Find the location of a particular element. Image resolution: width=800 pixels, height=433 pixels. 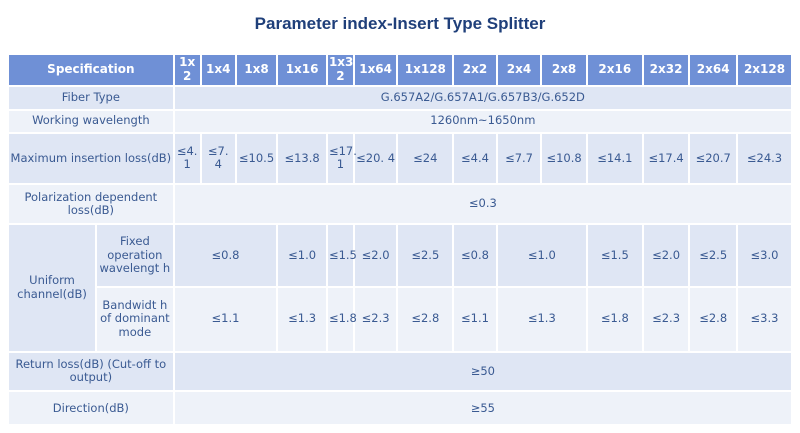

header-cell: 1x8 is located at coordinates (256, 70).